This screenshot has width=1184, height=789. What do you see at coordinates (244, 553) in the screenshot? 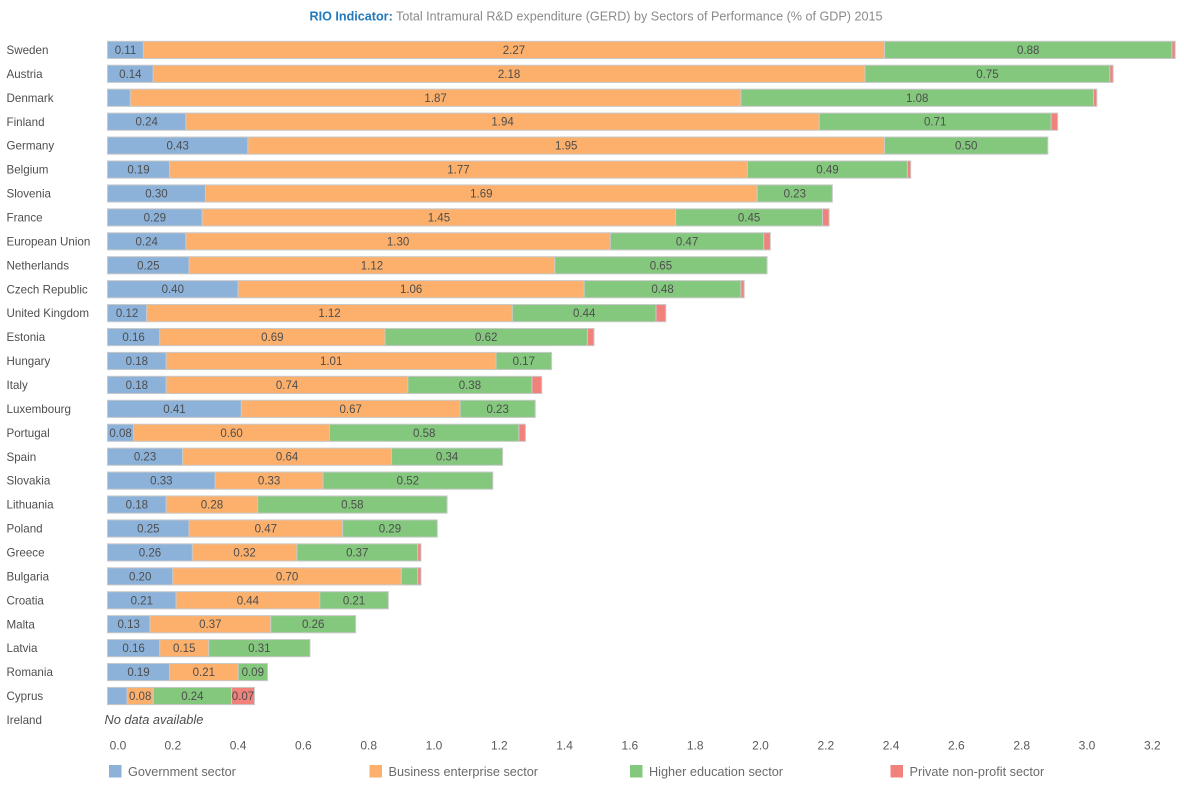
I see `svg-text: 0.32` at bounding box center [244, 553].